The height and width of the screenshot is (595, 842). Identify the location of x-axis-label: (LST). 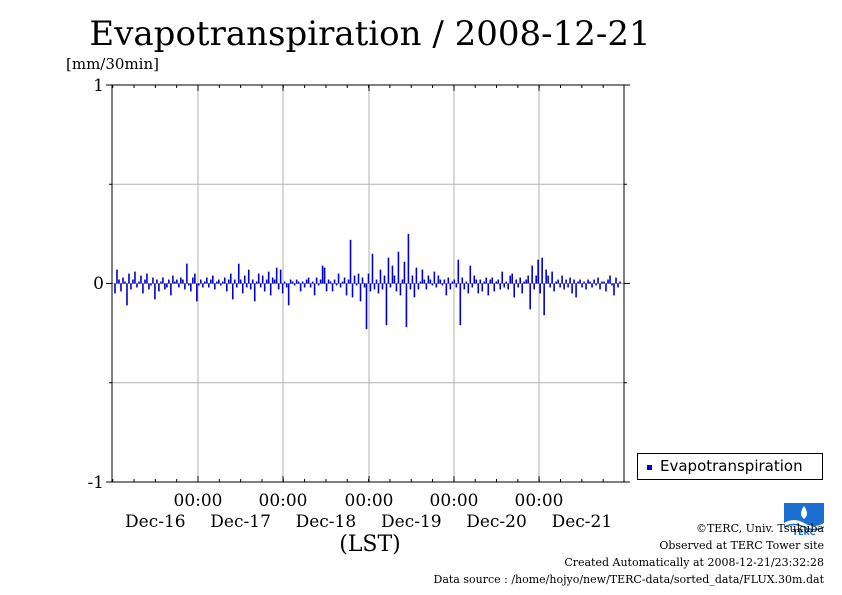
(370, 544).